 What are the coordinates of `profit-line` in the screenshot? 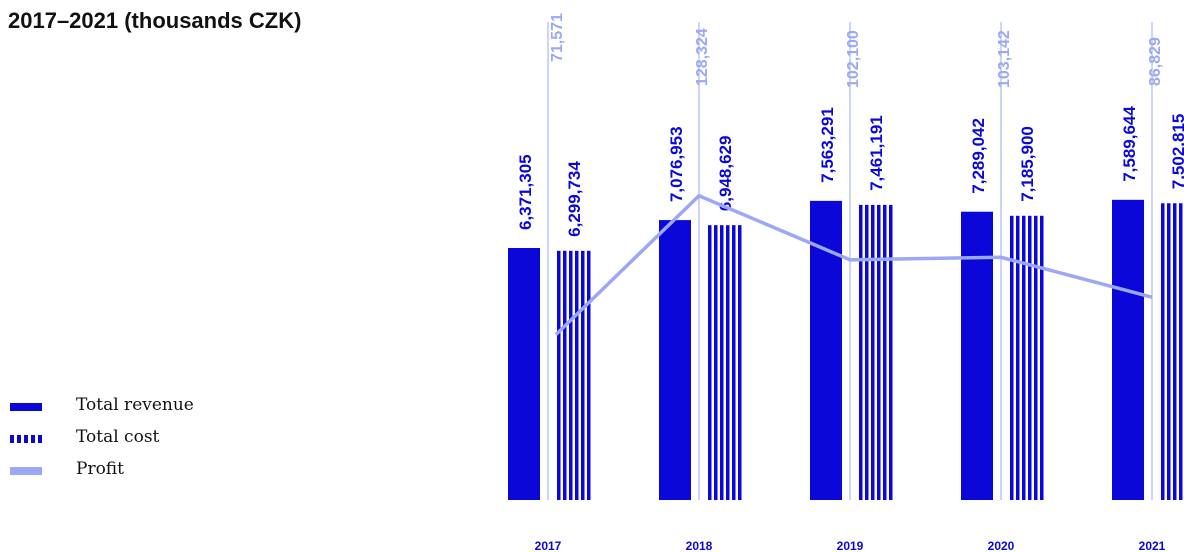 It's located at (853, 264).